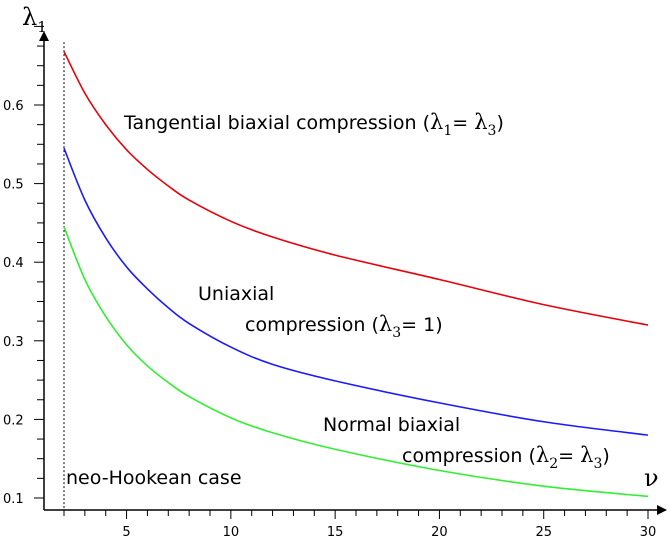  I want to click on y-axis-label: λ1, so click(34, 19).